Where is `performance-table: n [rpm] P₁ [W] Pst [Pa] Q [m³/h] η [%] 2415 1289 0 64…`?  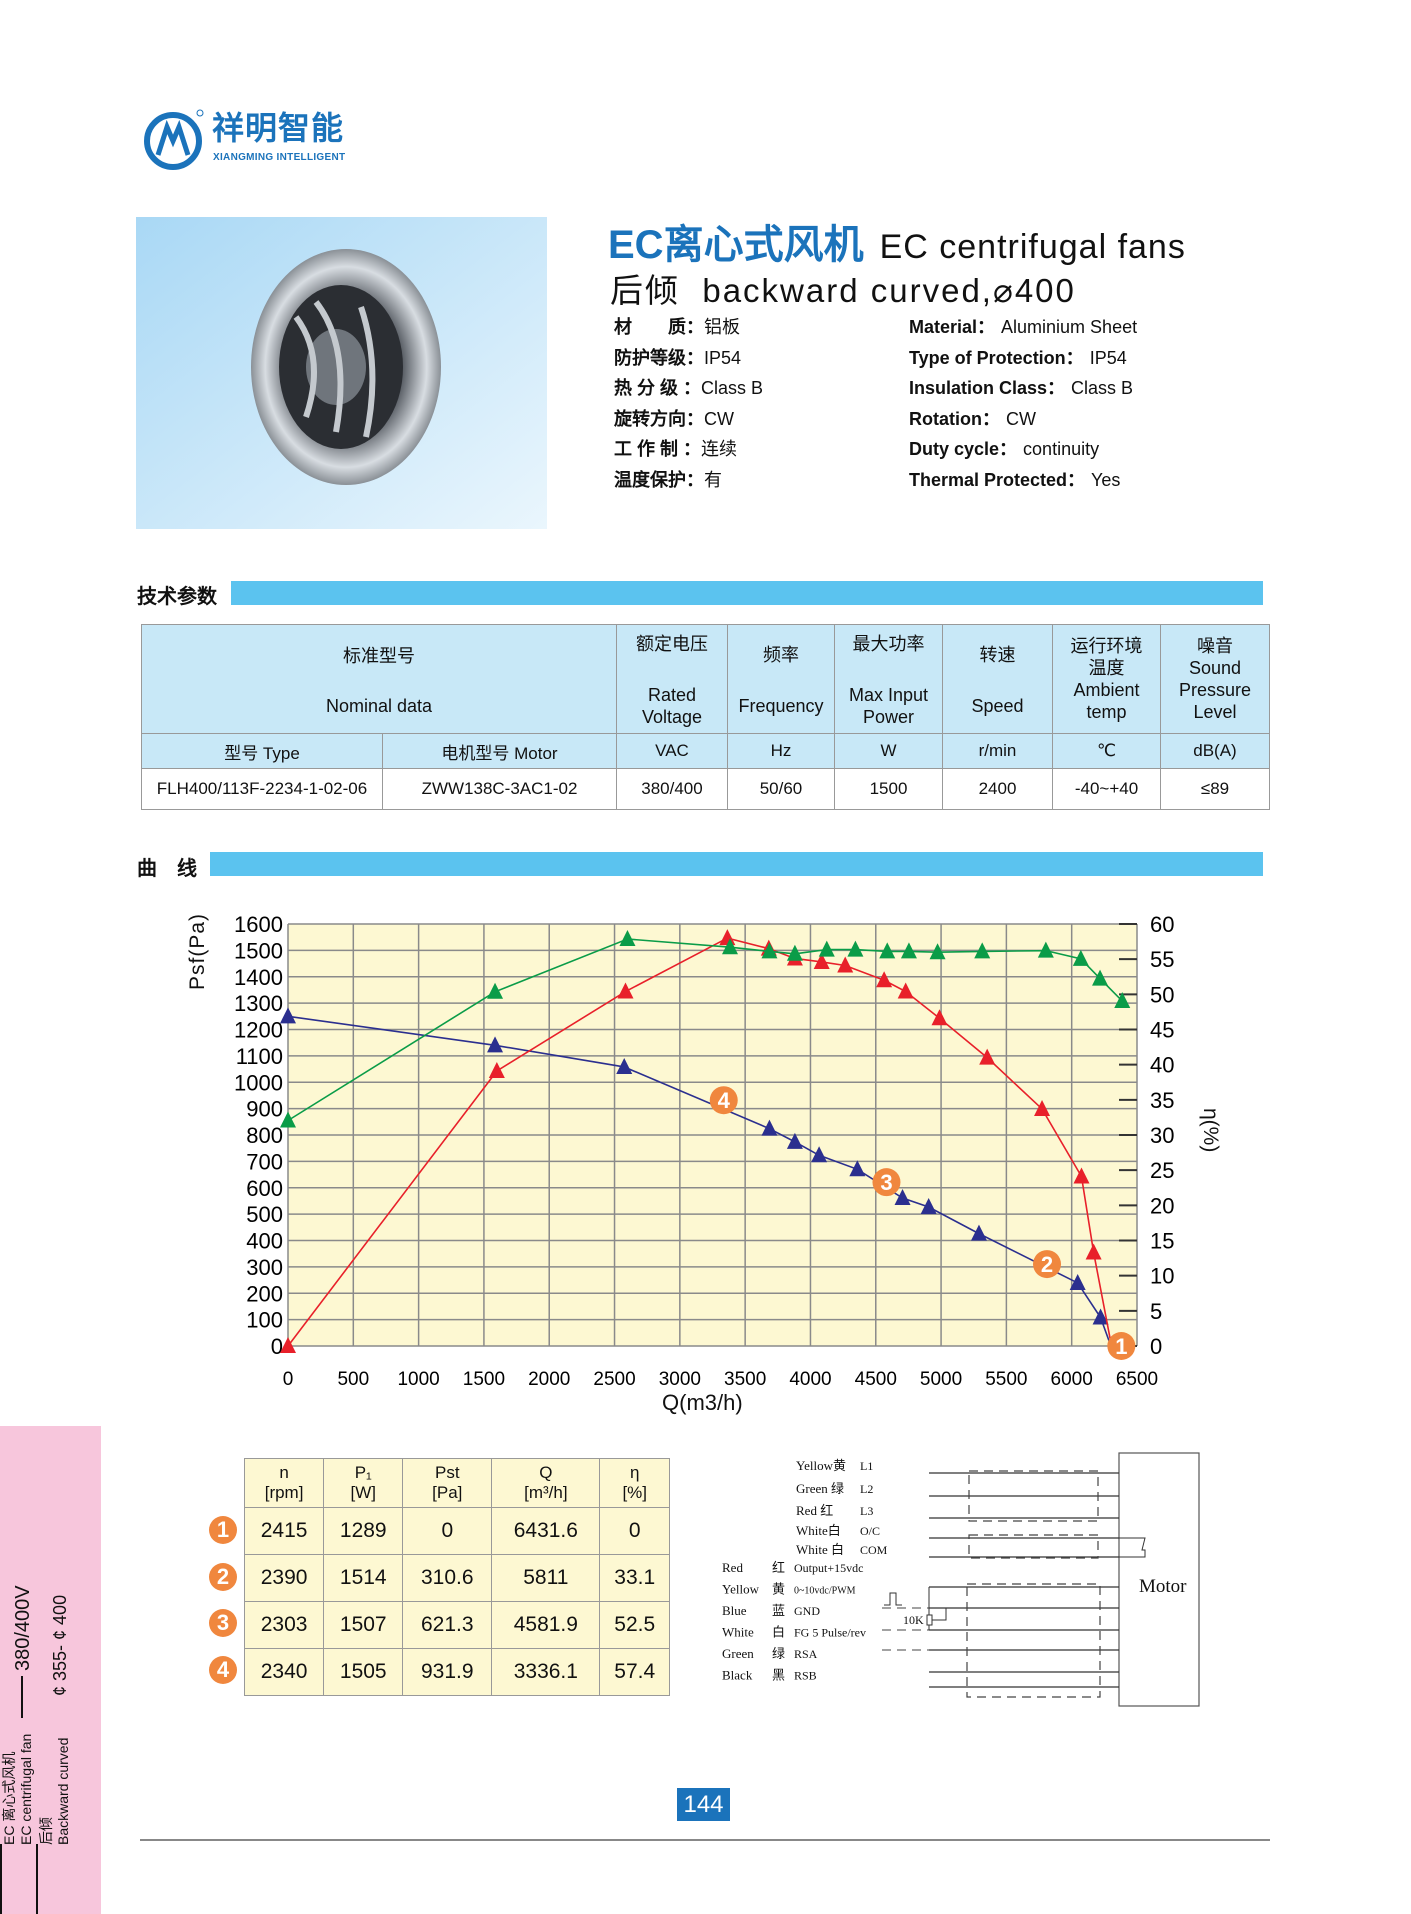 performance-table: n [rpm] P₁ [W] Pst [Pa] Q [m³/h] η [%] 2415 1289 0 64… is located at coordinates (456, 1577).